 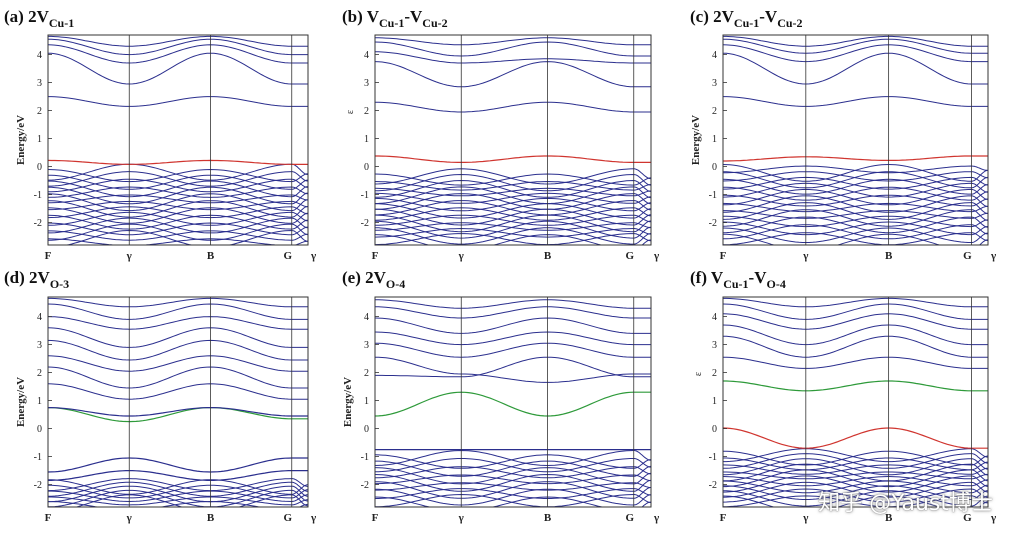 What do you see at coordinates (59, 284) in the screenshot?
I see `panel-title-subscript: O-3` at bounding box center [59, 284].